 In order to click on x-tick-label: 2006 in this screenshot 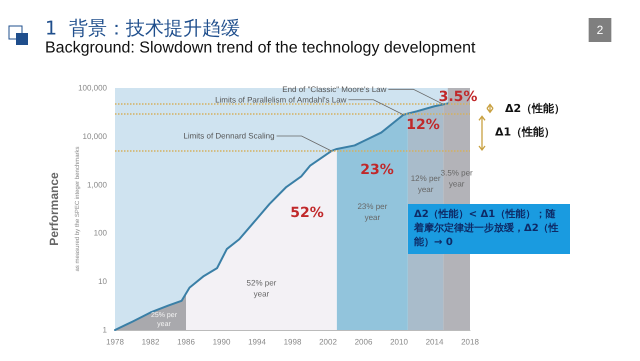, I will do `click(363, 342)`.